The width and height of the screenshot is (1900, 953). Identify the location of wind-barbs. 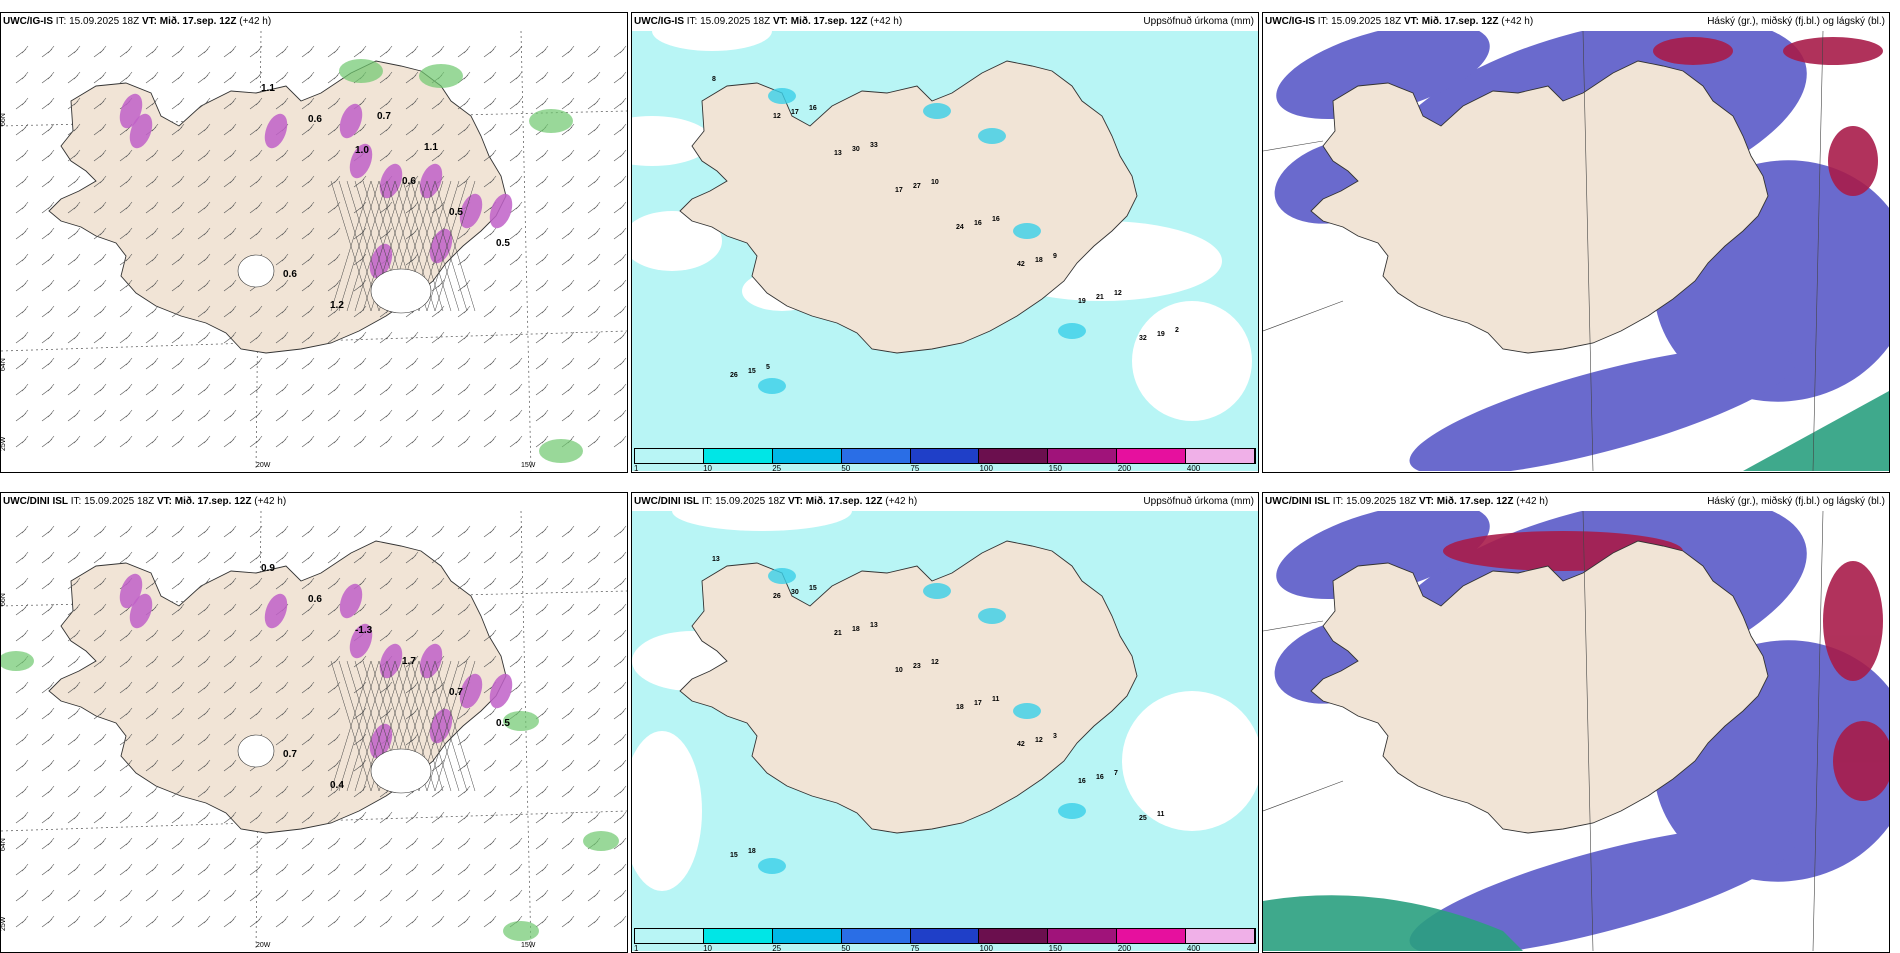
(321, 726).